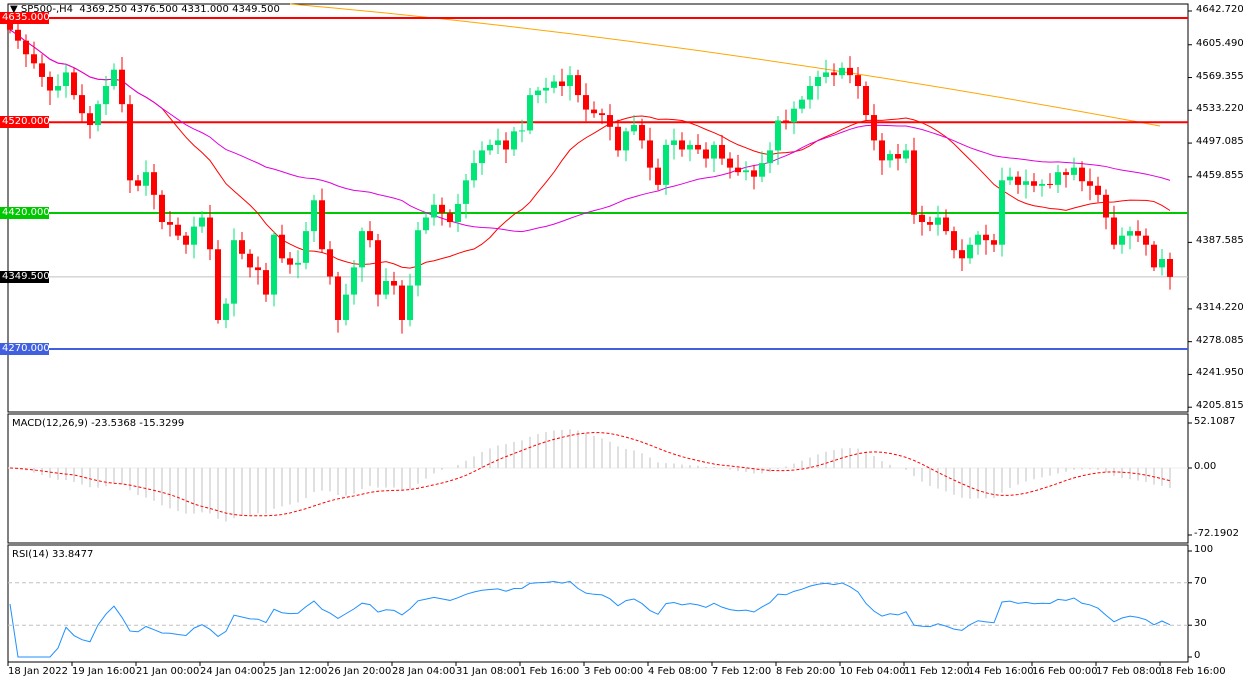 The image size is (1243, 686). I want to click on time-axis-label: 3 Feb 00:00, so click(614, 671).